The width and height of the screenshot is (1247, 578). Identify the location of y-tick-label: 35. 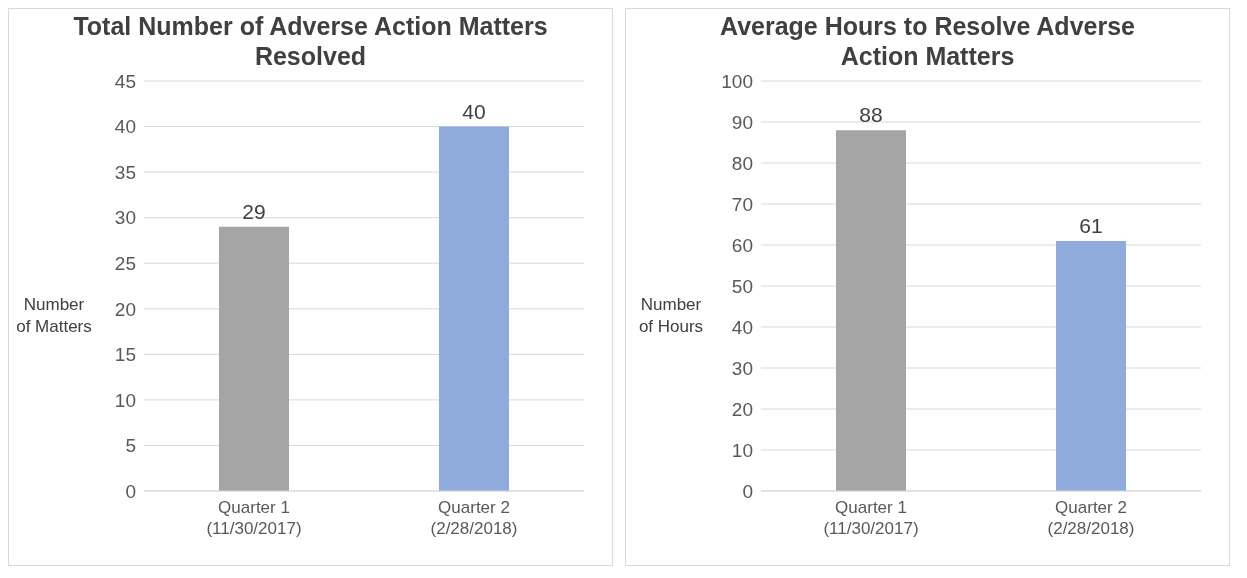
(125, 172).